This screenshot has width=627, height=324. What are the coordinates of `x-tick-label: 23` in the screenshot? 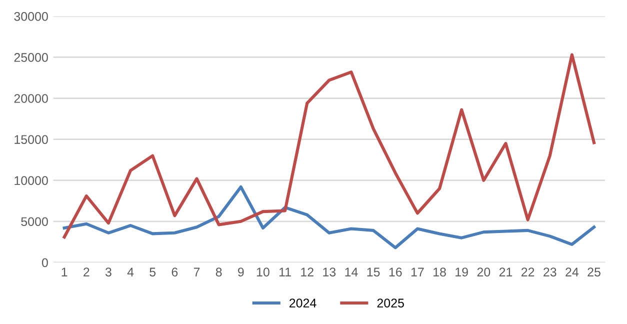 It's located at (550, 272).